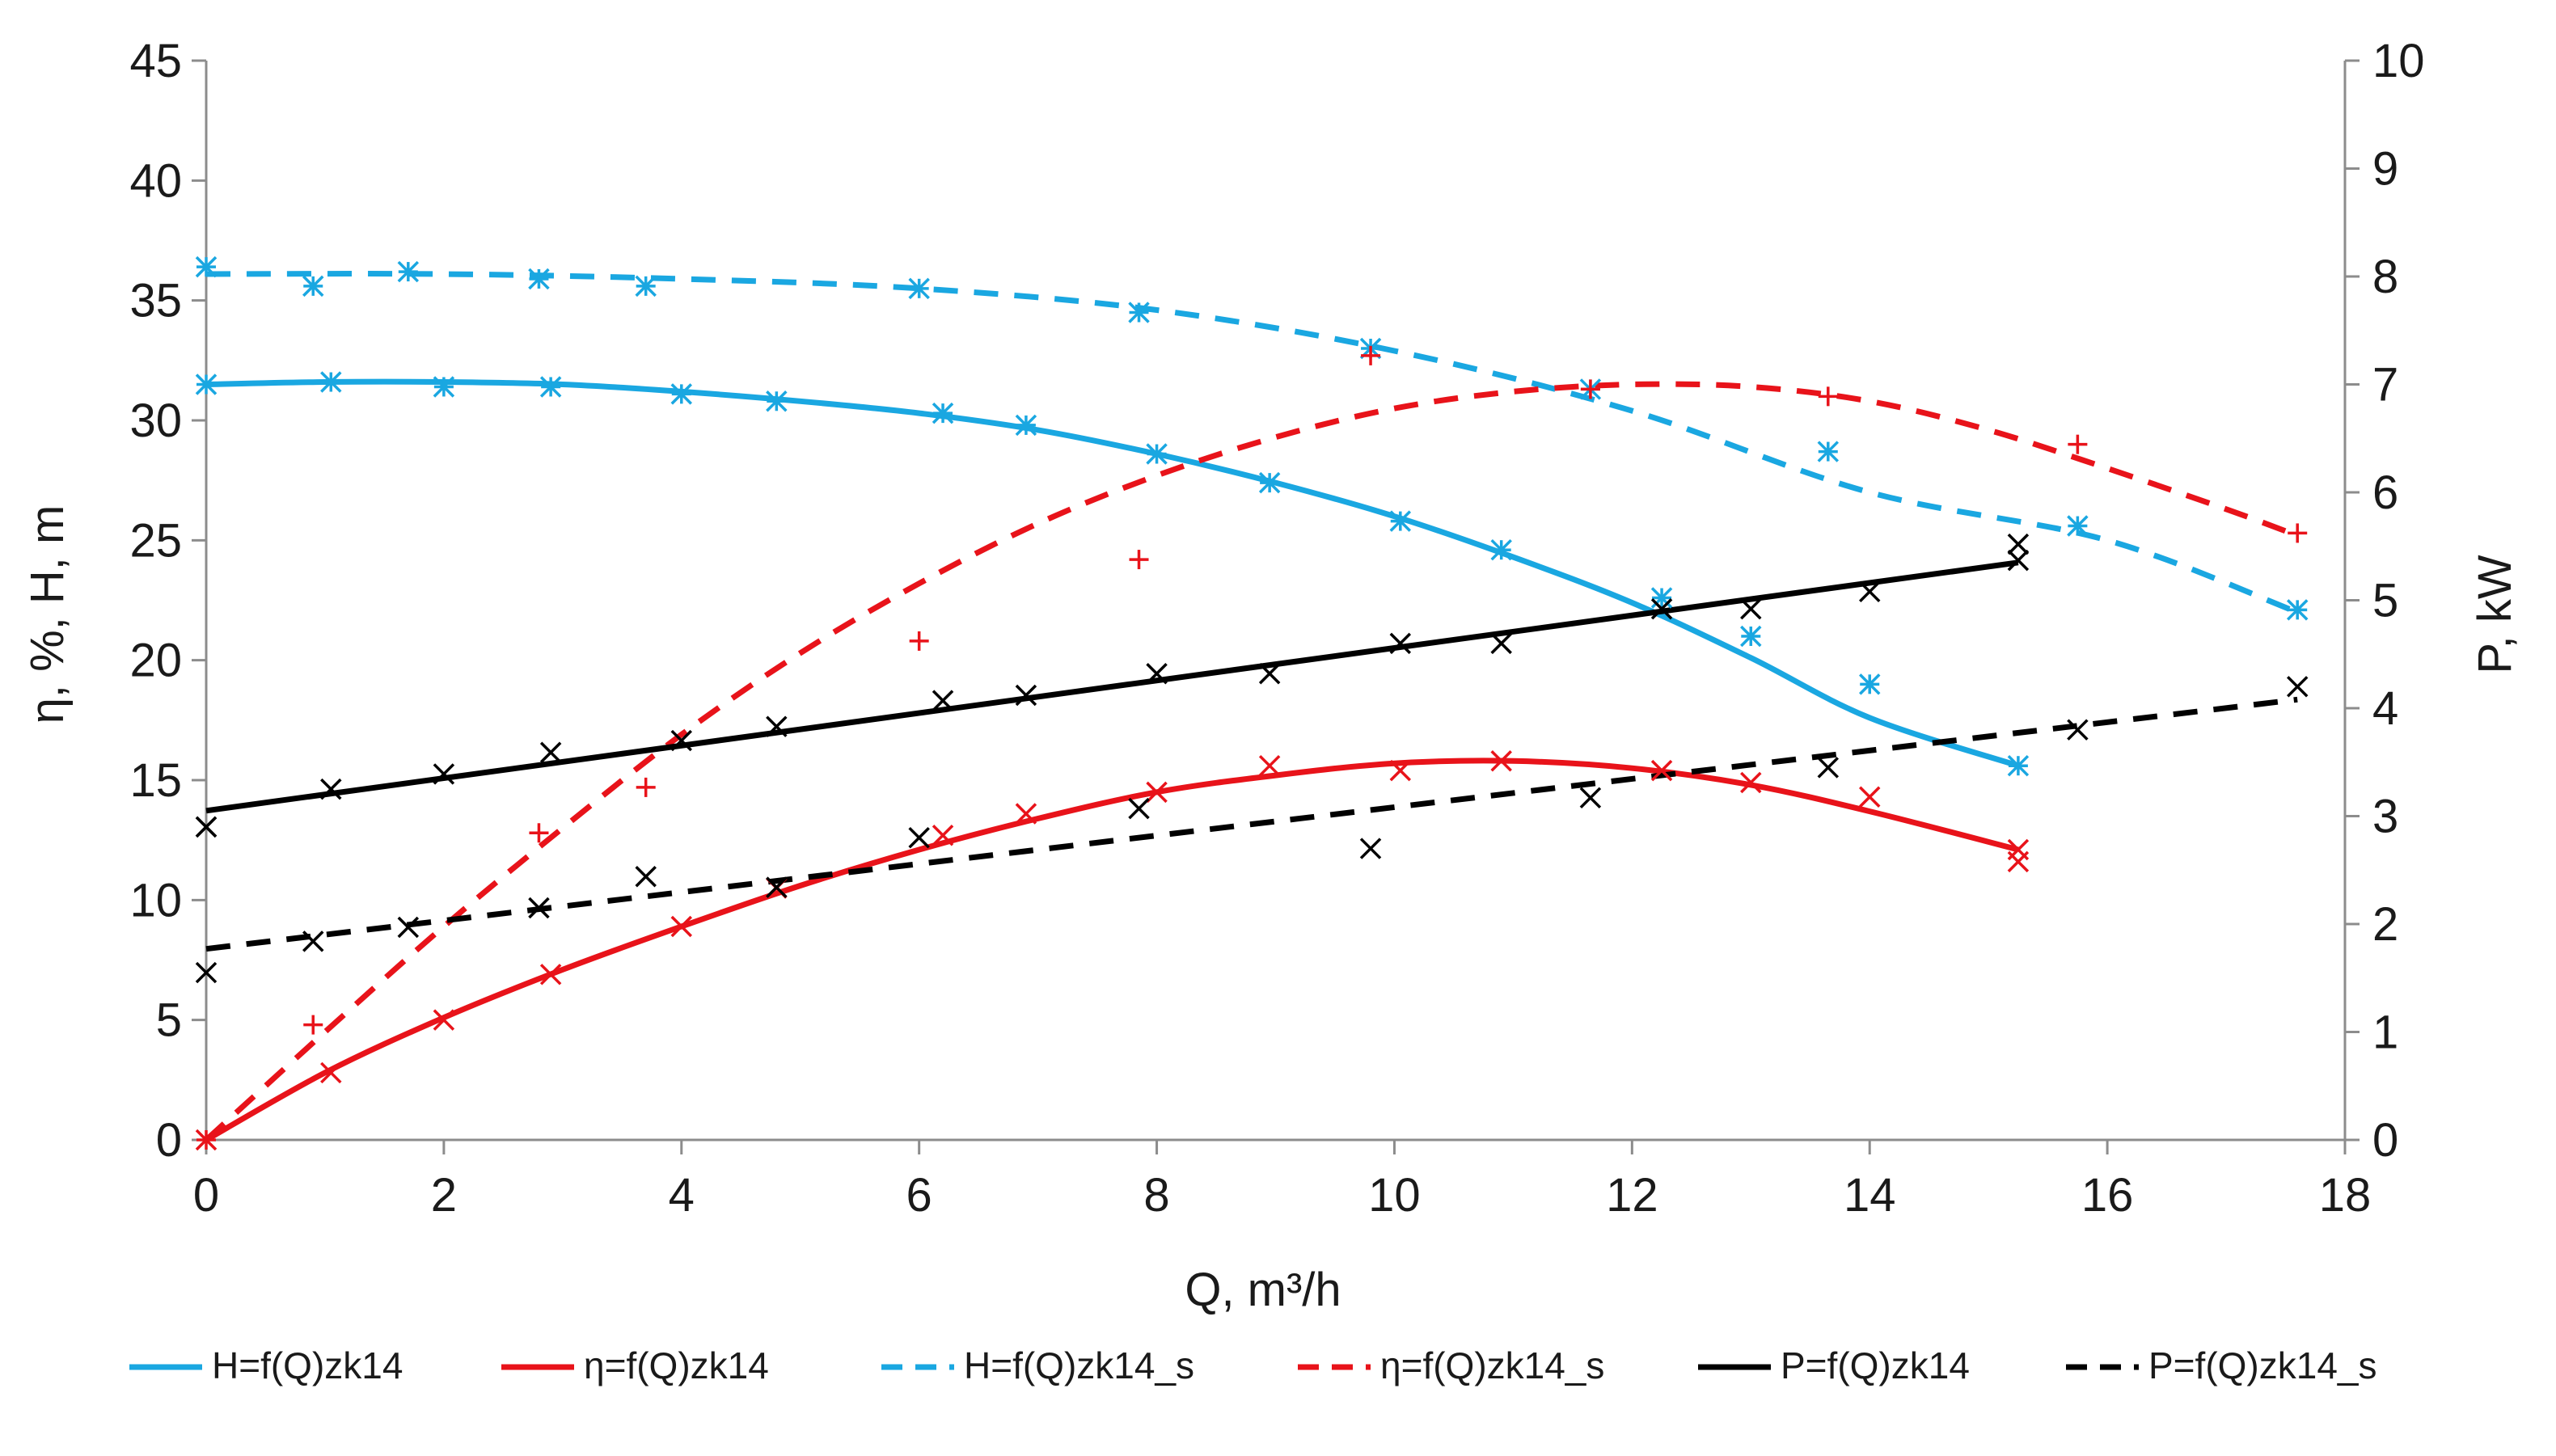 The width and height of the screenshot is (2556, 1456). Describe the element at coordinates (2385, 708) in the screenshot. I see `y-right-tick-label: 4` at that location.